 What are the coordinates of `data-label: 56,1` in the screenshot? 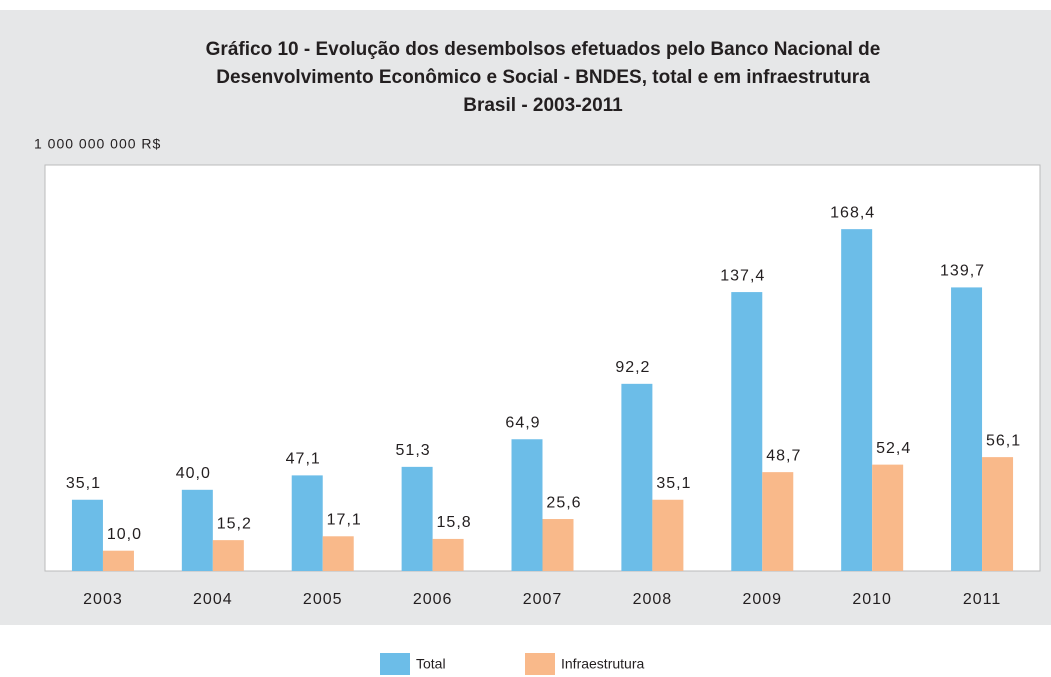 It's located at (1003, 440).